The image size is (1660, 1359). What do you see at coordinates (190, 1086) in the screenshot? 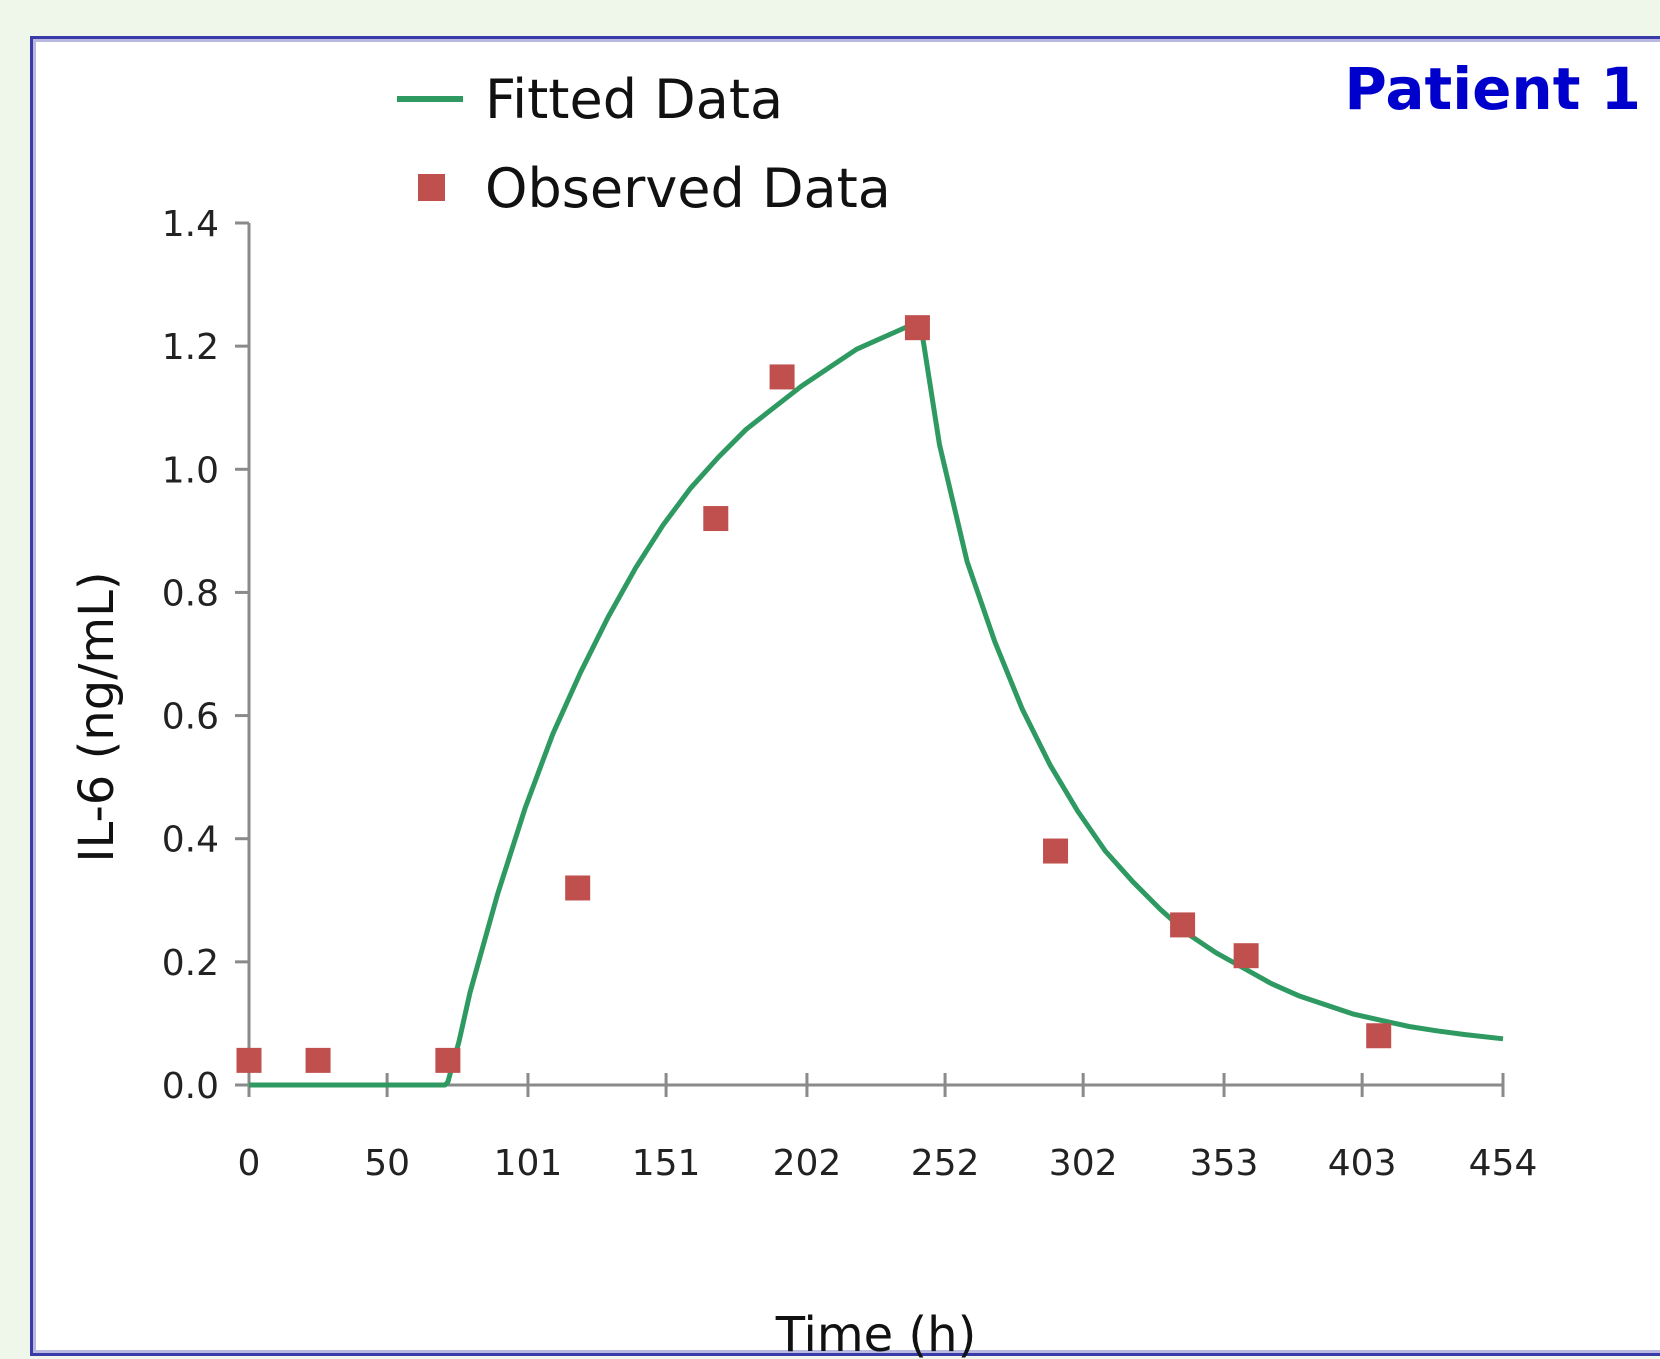
I see `y-tick-label: 0.0` at bounding box center [190, 1086].